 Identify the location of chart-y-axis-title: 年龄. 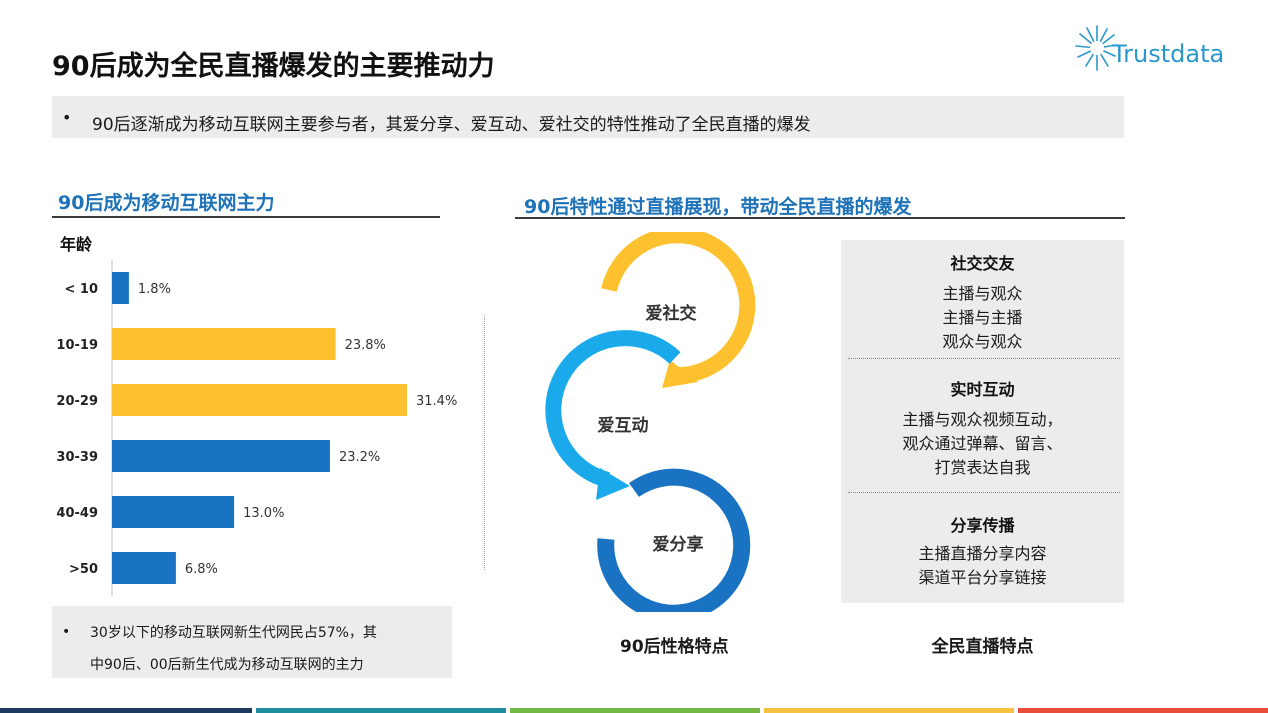
(76, 244).